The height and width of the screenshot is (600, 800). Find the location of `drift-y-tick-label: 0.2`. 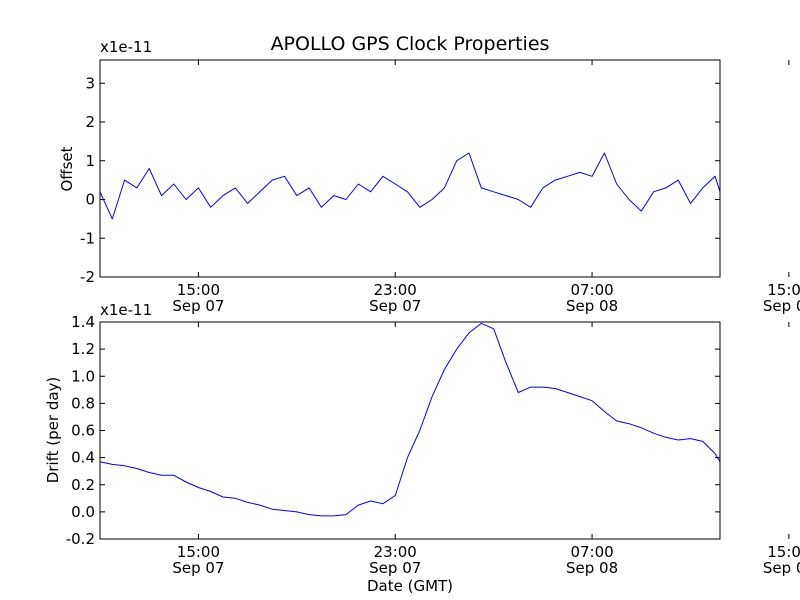

drift-y-tick-label: 0.2 is located at coordinates (83, 485).